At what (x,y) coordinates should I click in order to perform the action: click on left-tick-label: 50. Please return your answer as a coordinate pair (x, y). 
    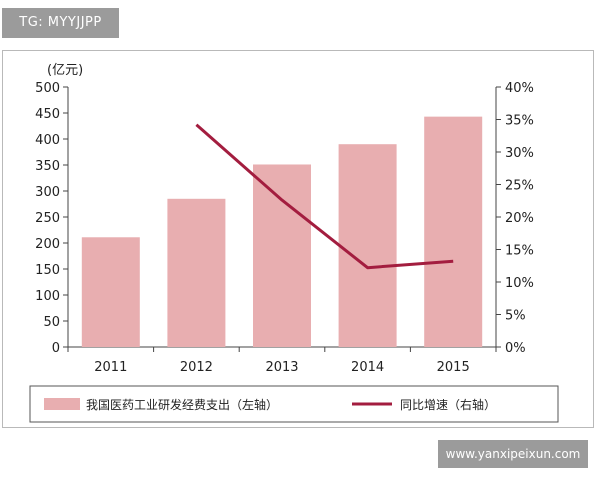
    Looking at the image, I should click on (51, 322).